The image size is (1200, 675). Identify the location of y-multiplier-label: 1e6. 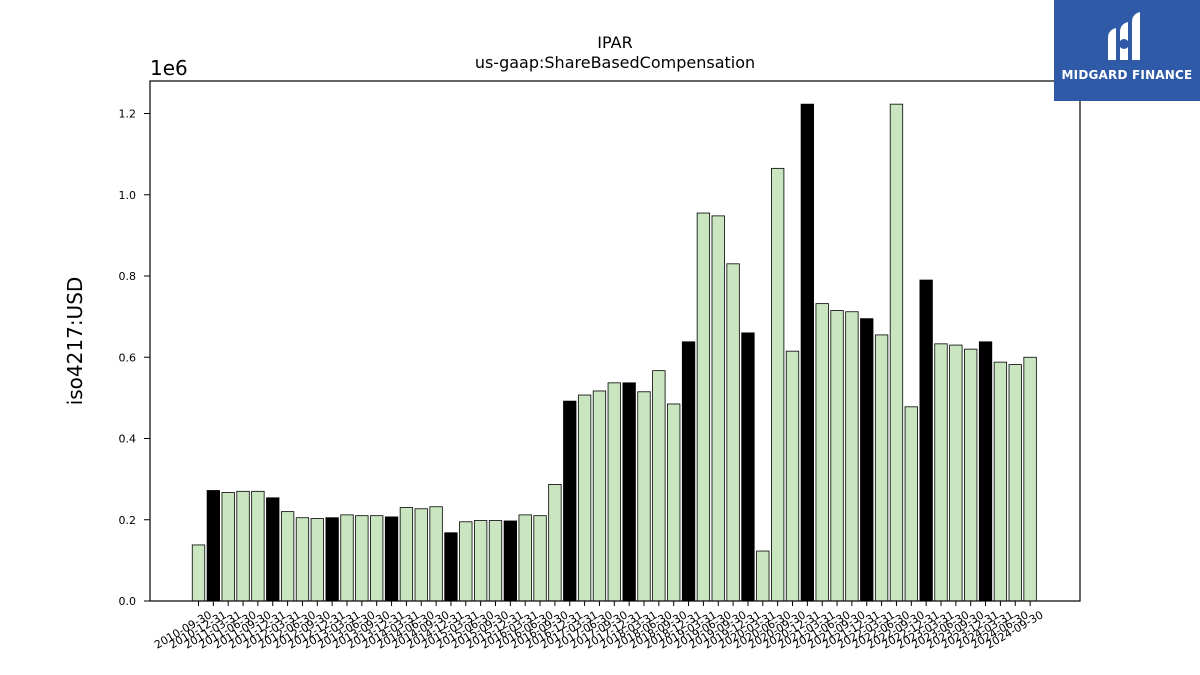
(169, 68).